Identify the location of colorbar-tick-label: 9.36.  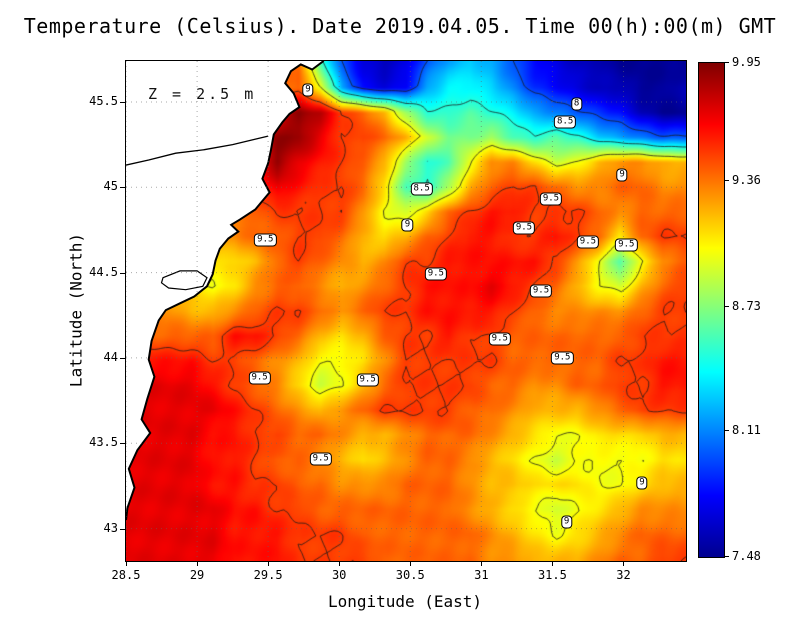
(746, 180).